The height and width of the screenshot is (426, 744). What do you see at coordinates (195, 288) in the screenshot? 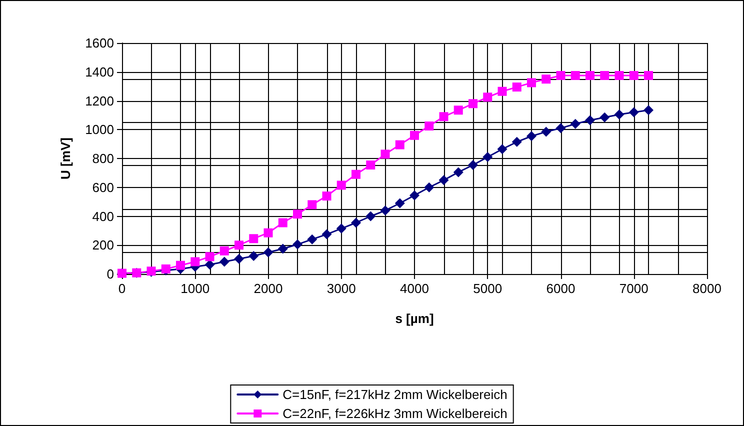
I see `x-tick-label: 1000` at bounding box center [195, 288].